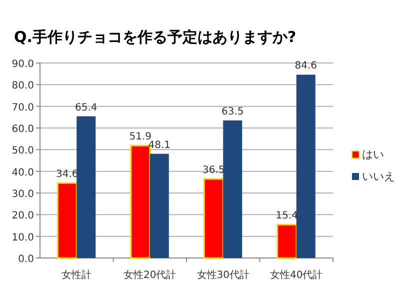 The width and height of the screenshot is (400, 300). I want to click on y-tick-label: 70.0, so click(23, 108).